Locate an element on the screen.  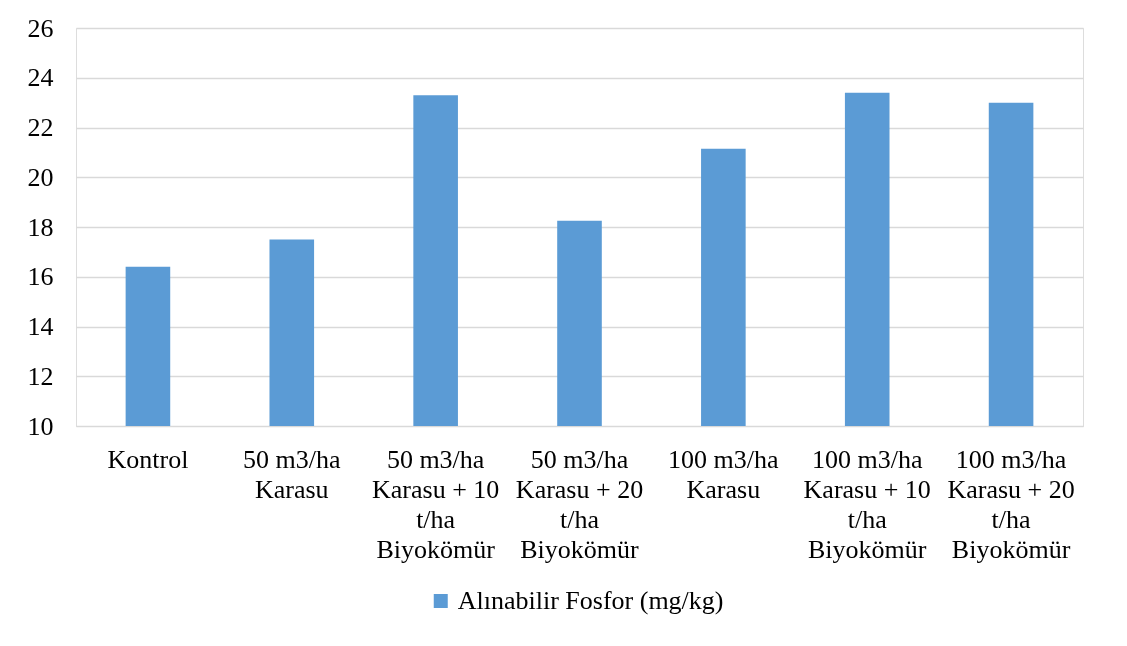
x-tick-label: 100 m3/ha Karasu is located at coordinates (724, 474).